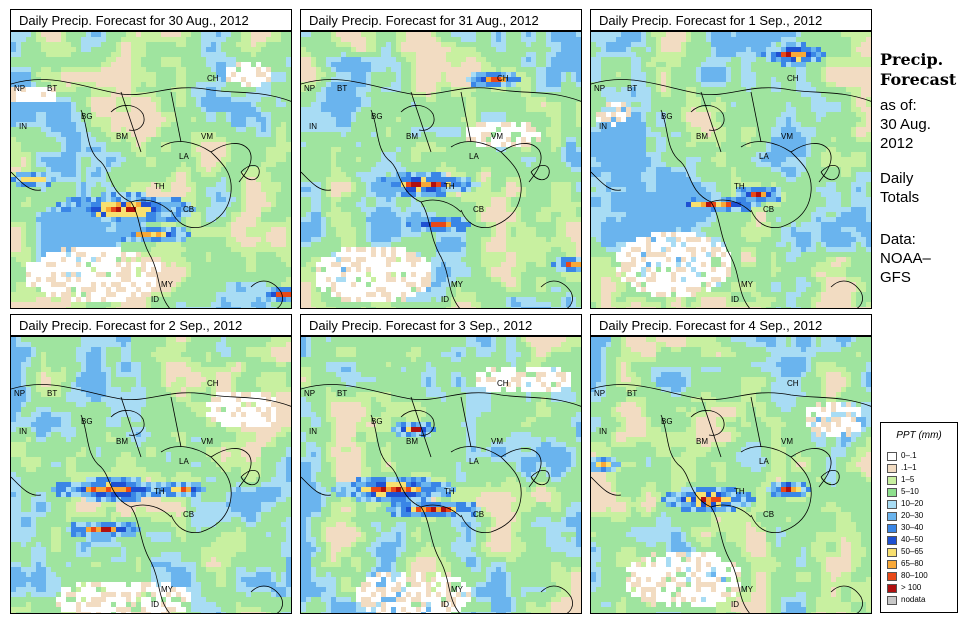 The width and height of the screenshot is (965, 633). What do you see at coordinates (910, 491) in the screenshot?
I see `legend-label: 5–10` at bounding box center [910, 491].